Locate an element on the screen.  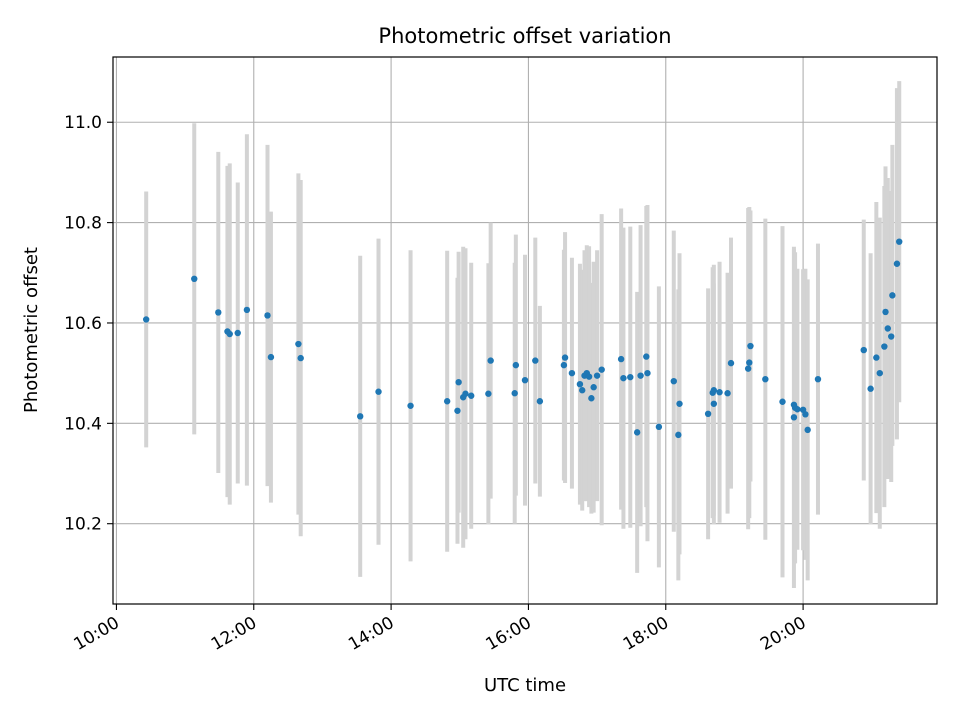
y-tick-label: 10.6 is located at coordinates (83, 324).